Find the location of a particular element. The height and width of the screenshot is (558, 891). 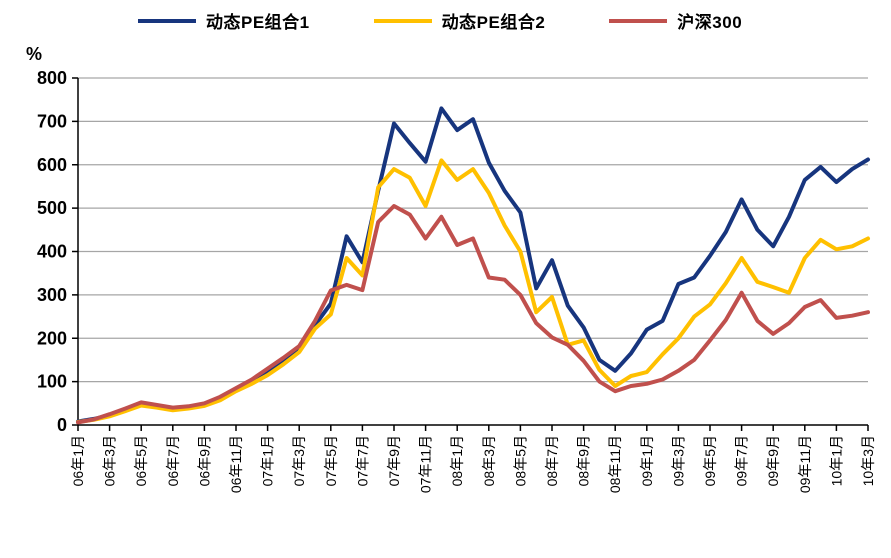

x-tick-label: 06年1月 is located at coordinates (78, 460).